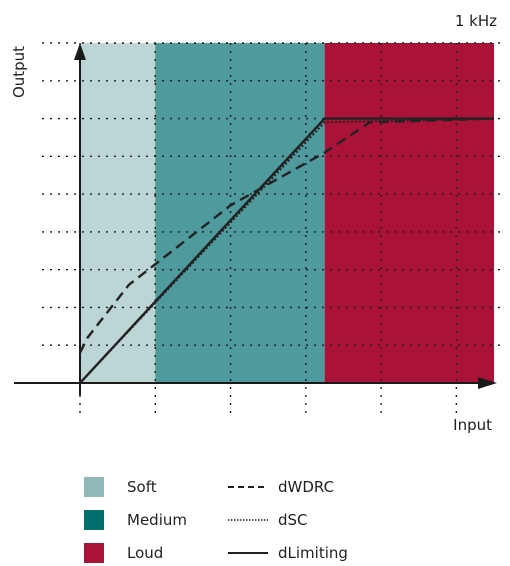 The height and width of the screenshot is (566, 510). I want to click on legend-swatch-loud, so click(94, 553).